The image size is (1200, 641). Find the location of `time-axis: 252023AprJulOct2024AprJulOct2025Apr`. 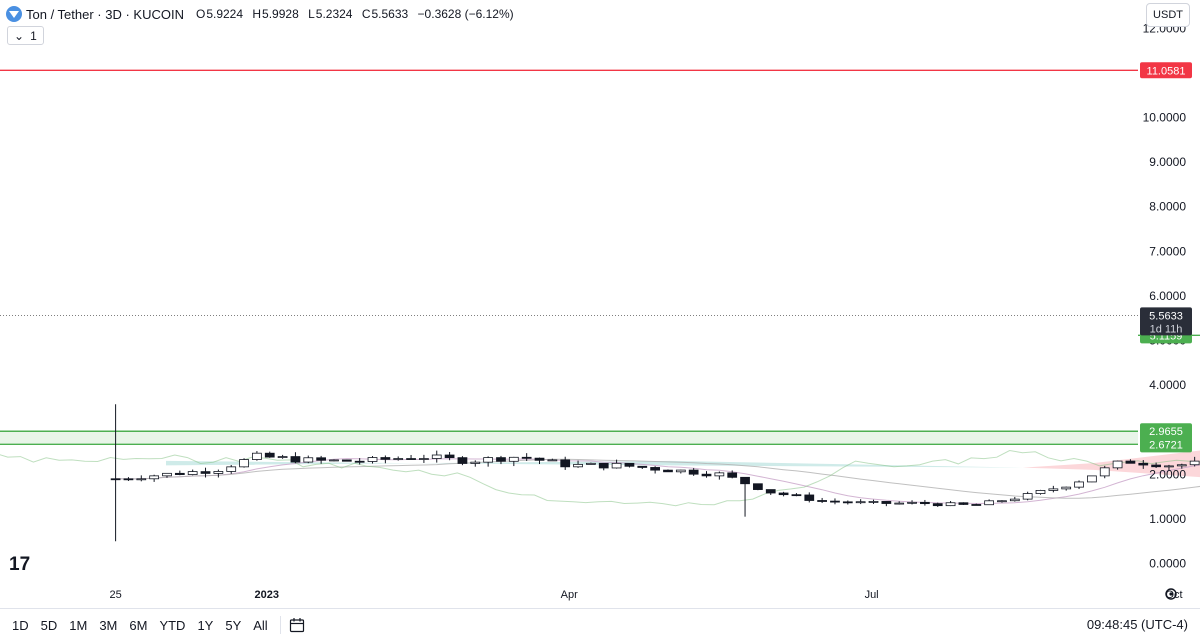

time-axis: 252023AprJulOct2024AprJulOct2025Apr is located at coordinates (654, 595).